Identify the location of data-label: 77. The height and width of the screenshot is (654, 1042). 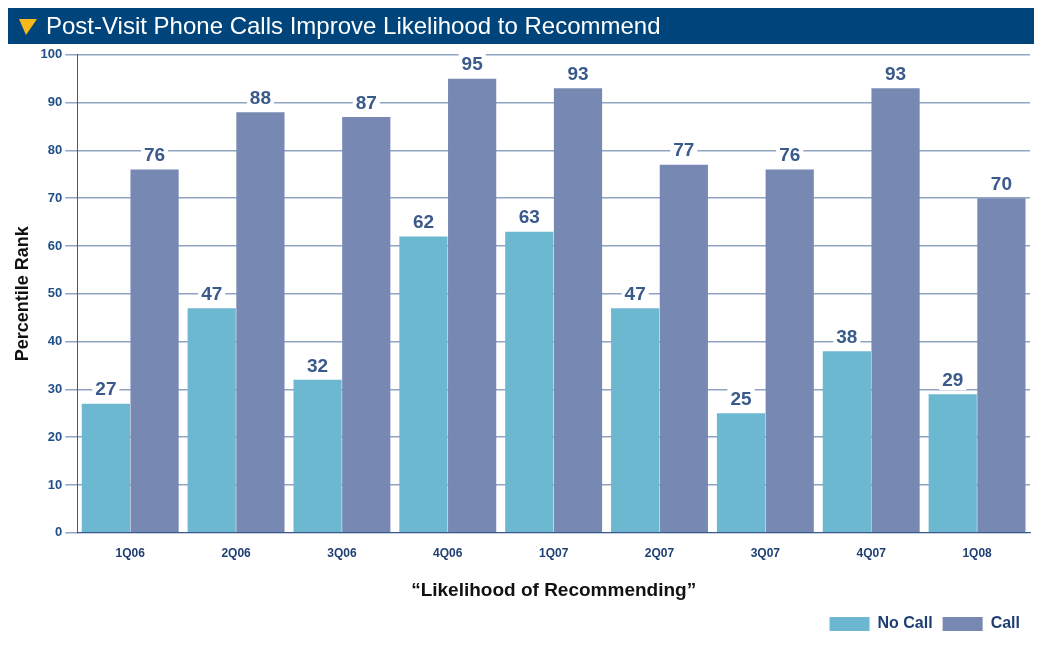
(684, 150).